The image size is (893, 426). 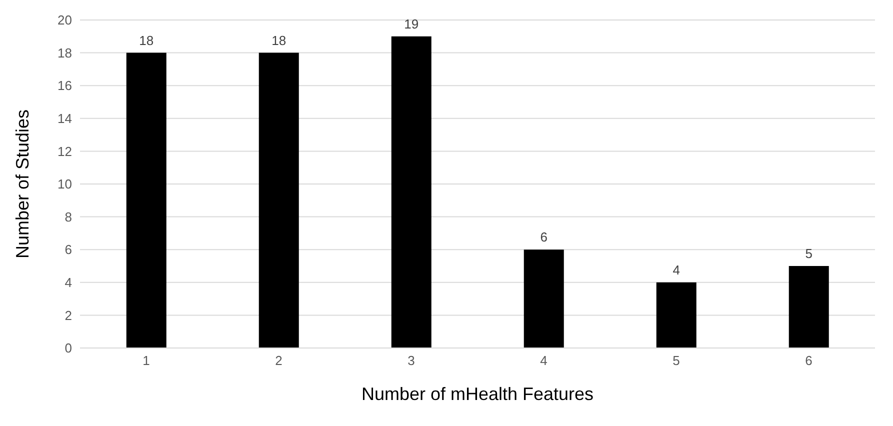 I want to click on y-tick-label: 18, so click(x=65, y=52).